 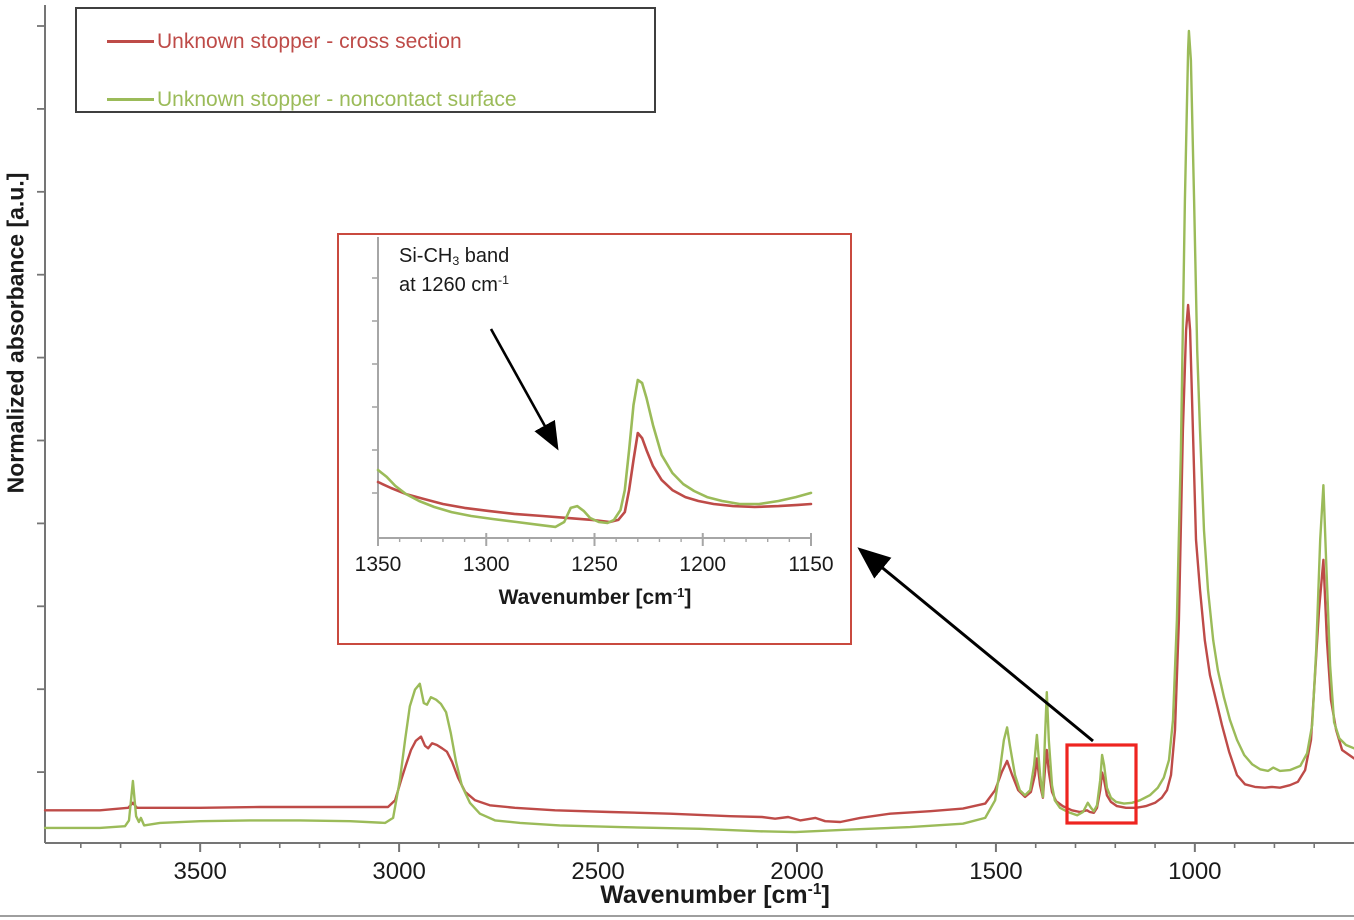 I want to click on si-ch3-annotation: Si-CH3 band at 1260 cm-1, so click(x=454, y=272).